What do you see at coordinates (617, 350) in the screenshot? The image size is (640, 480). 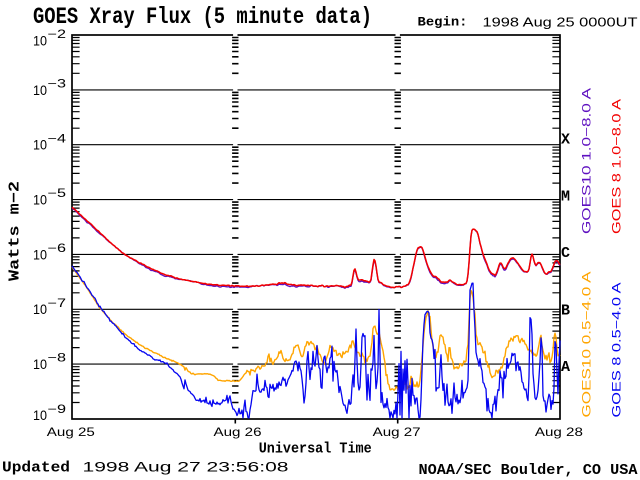 I see `svg-text: GOES 8 0.5−4.0 A` at bounding box center [617, 350].